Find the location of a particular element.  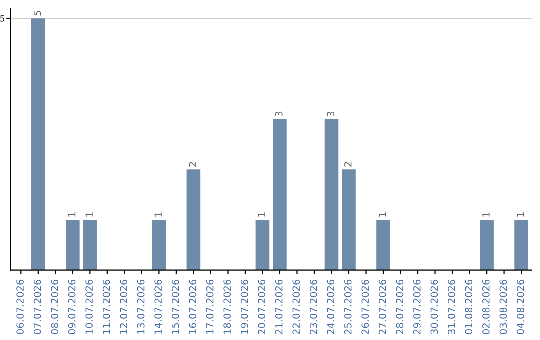

x-tick-label: 09.07.2026 is located at coordinates (72, 307).